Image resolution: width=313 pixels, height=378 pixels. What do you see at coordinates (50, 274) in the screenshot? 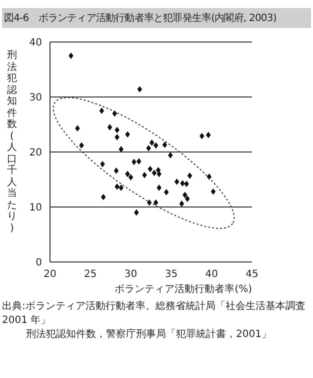
I see `x-tick-label: 20` at bounding box center [50, 274].